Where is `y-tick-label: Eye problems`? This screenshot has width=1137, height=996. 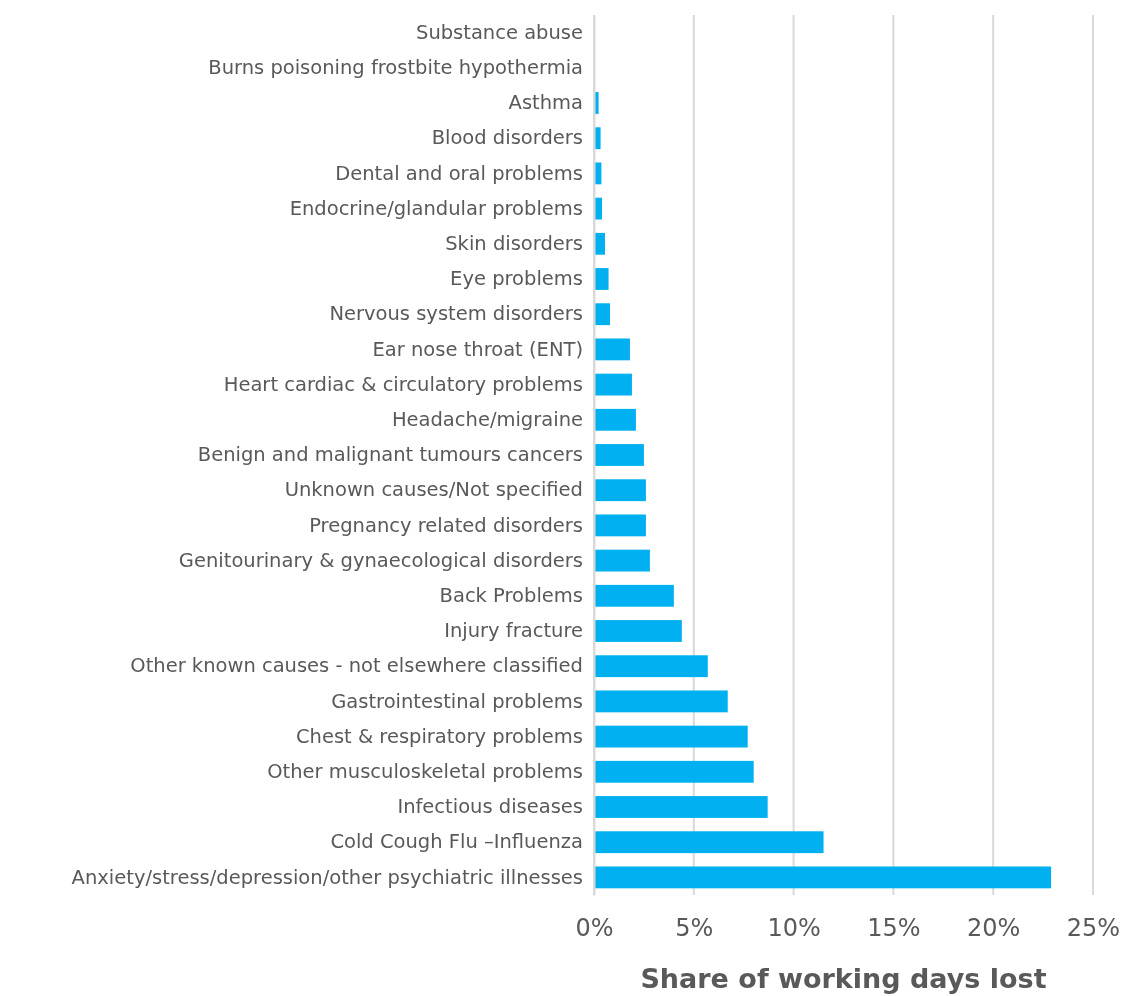 y-tick-label: Eye problems is located at coordinates (516, 279).